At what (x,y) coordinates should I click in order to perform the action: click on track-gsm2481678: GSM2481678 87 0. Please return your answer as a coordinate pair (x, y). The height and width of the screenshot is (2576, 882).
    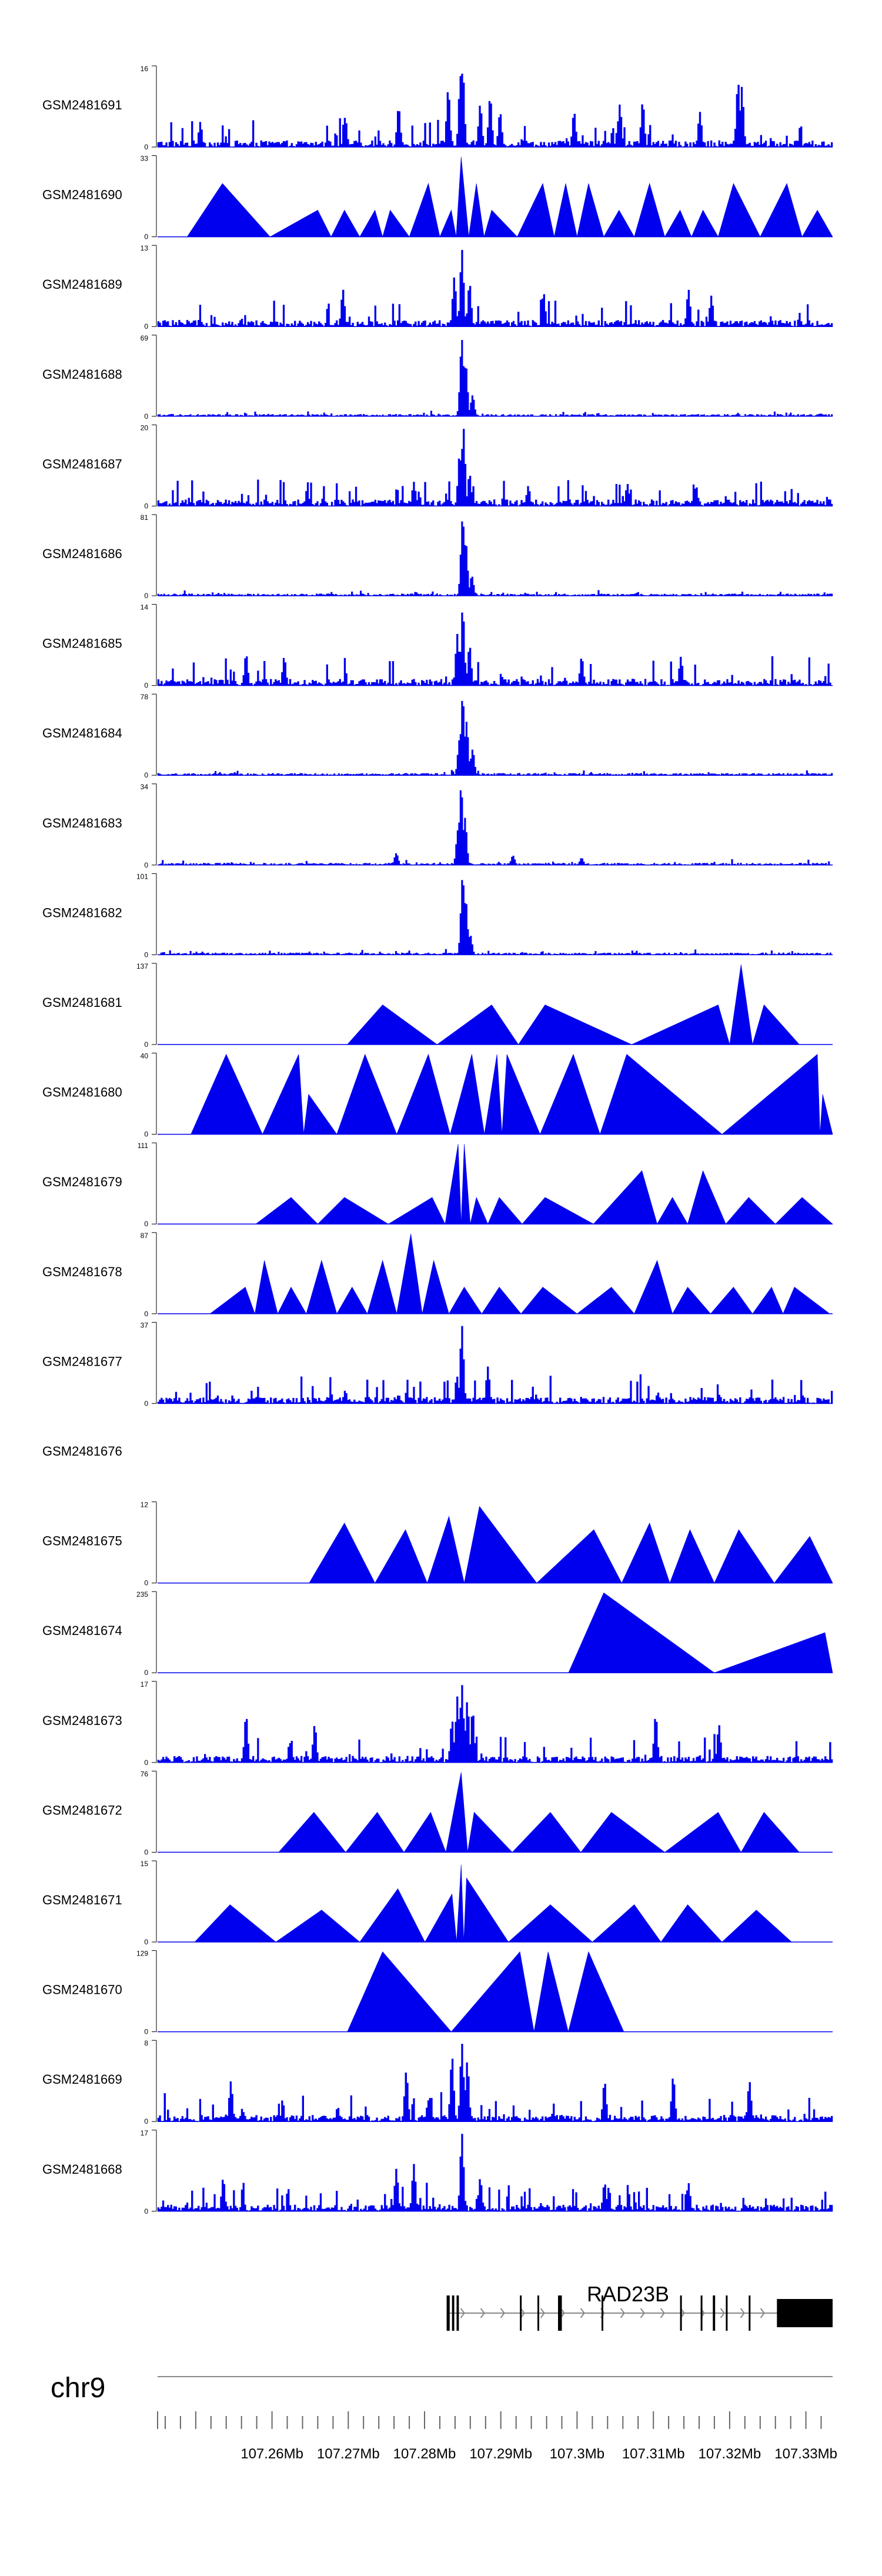
    Looking at the image, I should click on (437, 1275).